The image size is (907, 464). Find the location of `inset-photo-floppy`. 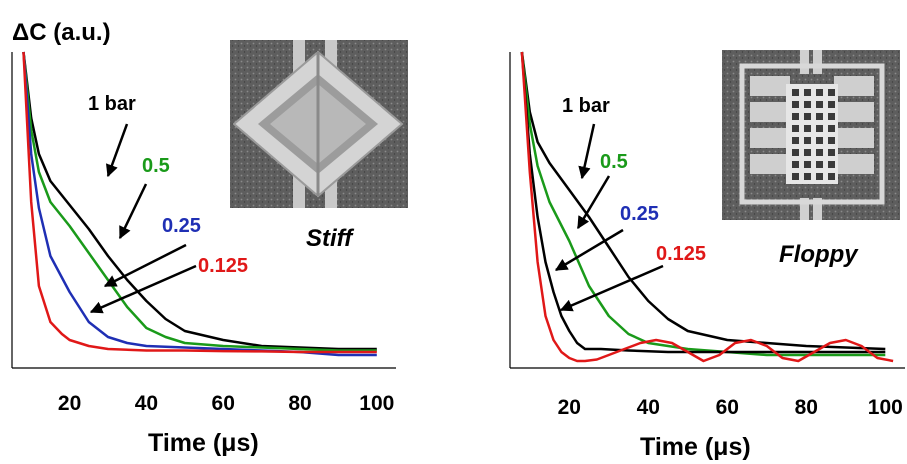

inset-photo-floppy is located at coordinates (811, 135).